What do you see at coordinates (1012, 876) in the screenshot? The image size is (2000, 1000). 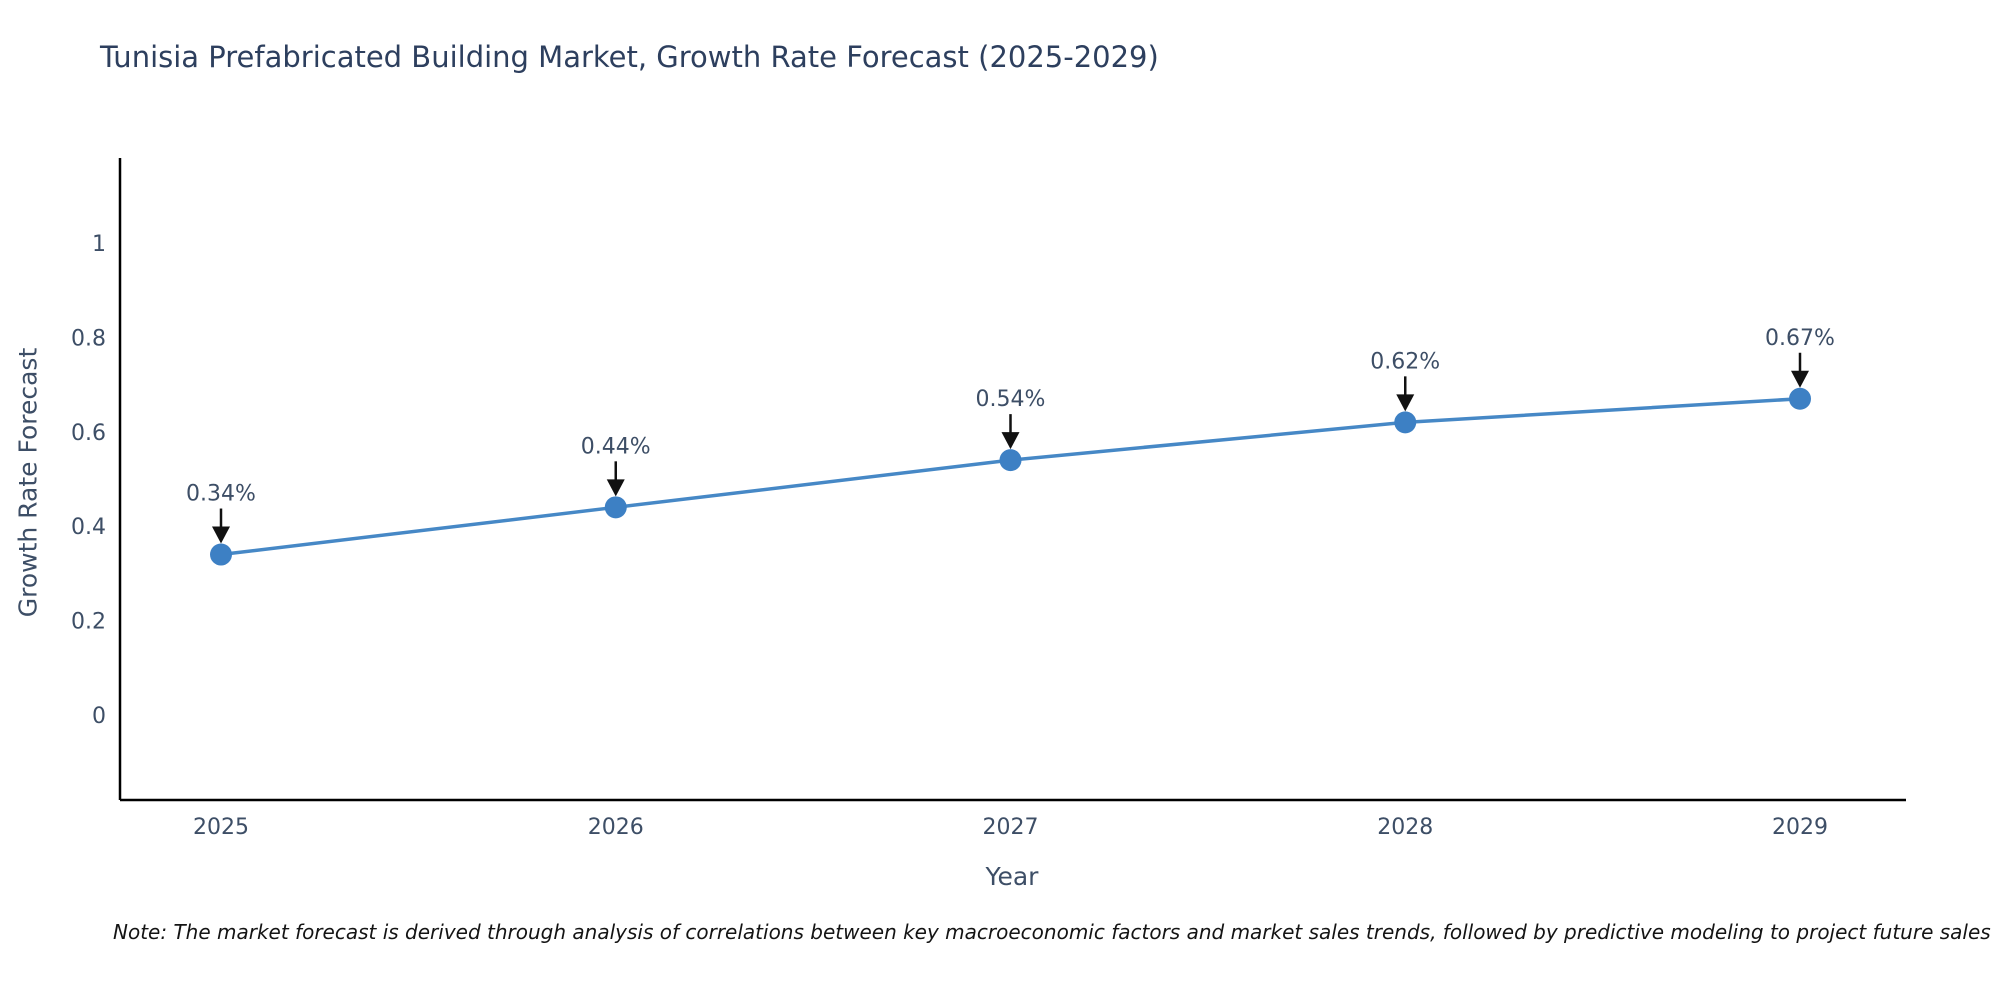 I see `x-axis-title: Year` at bounding box center [1012, 876].